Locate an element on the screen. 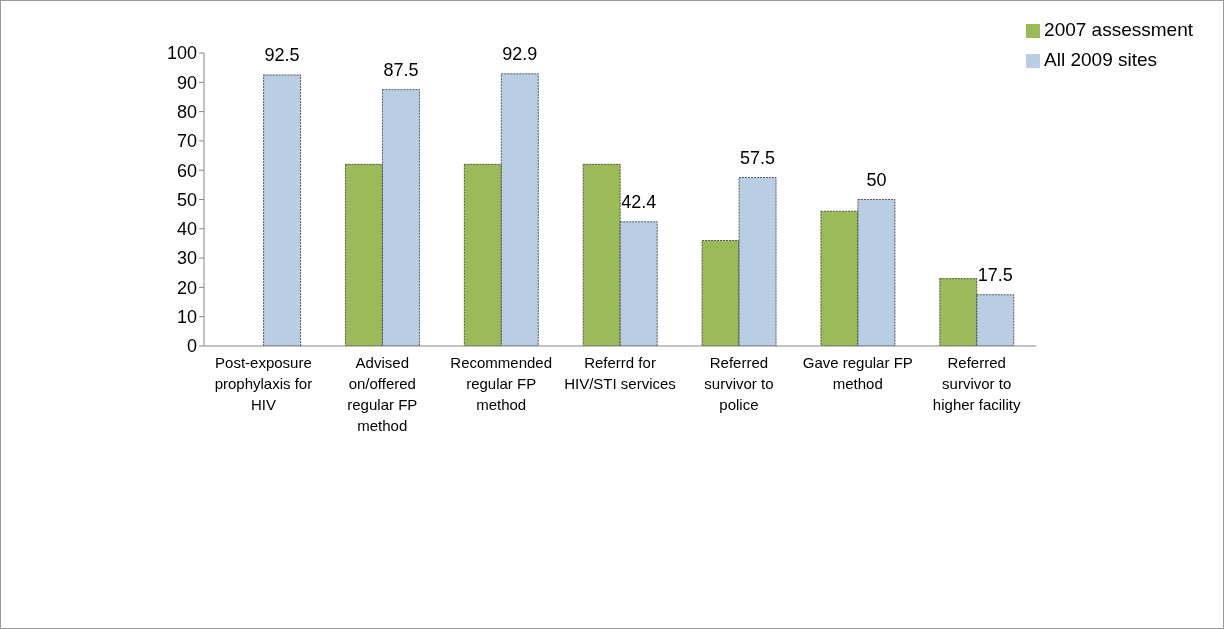 The width and height of the screenshot is (1224, 629). x-tick-label: Recommended regular FP method is located at coordinates (501, 383).